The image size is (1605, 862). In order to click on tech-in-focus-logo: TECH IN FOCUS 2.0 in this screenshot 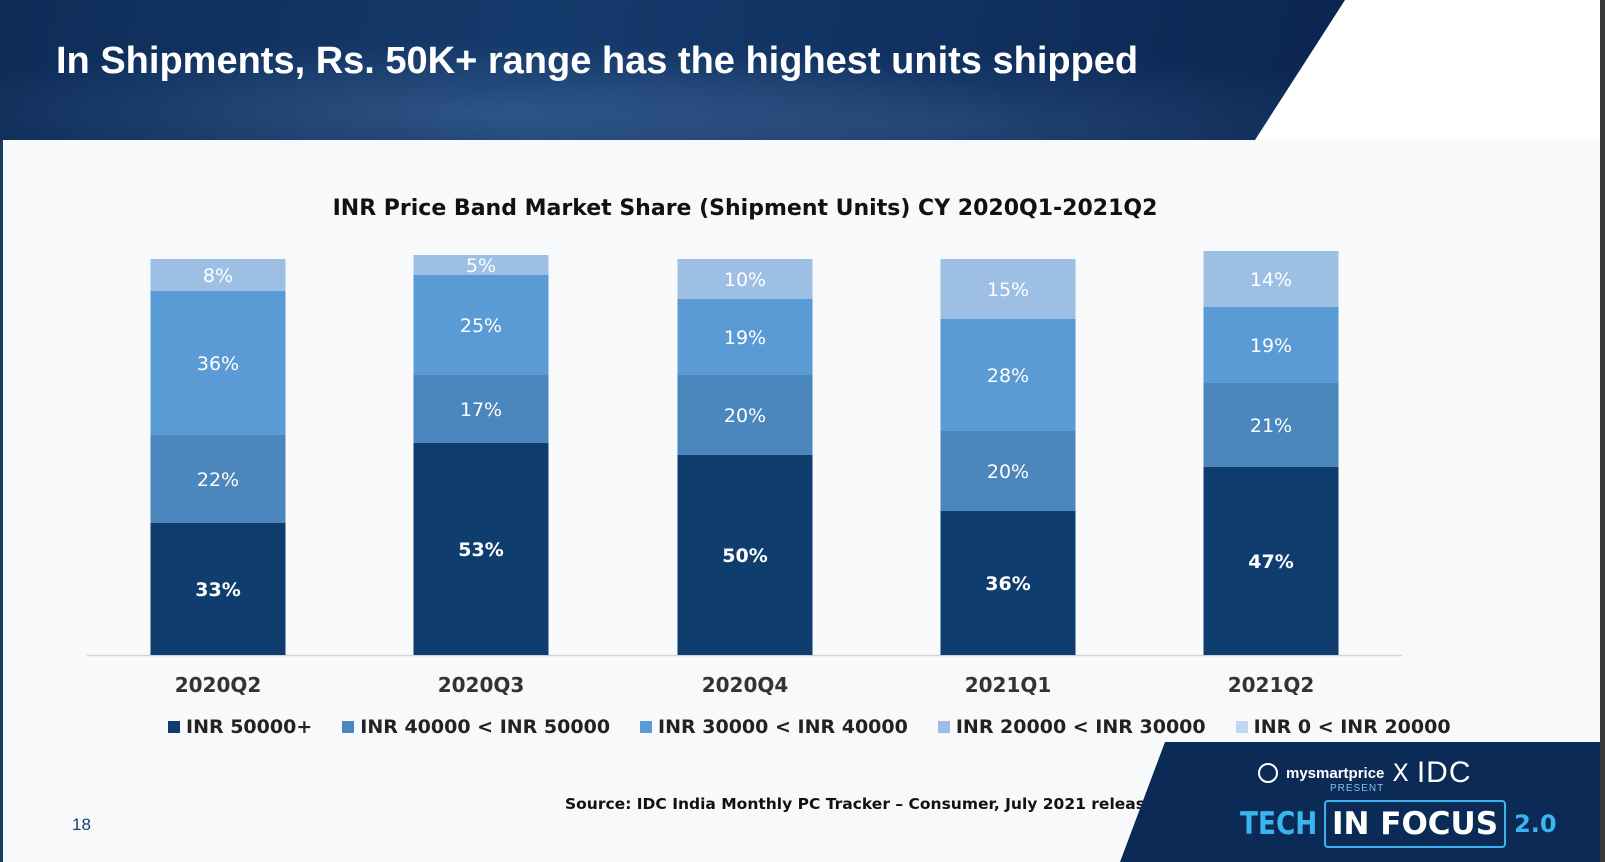, I will do `click(1398, 824)`.